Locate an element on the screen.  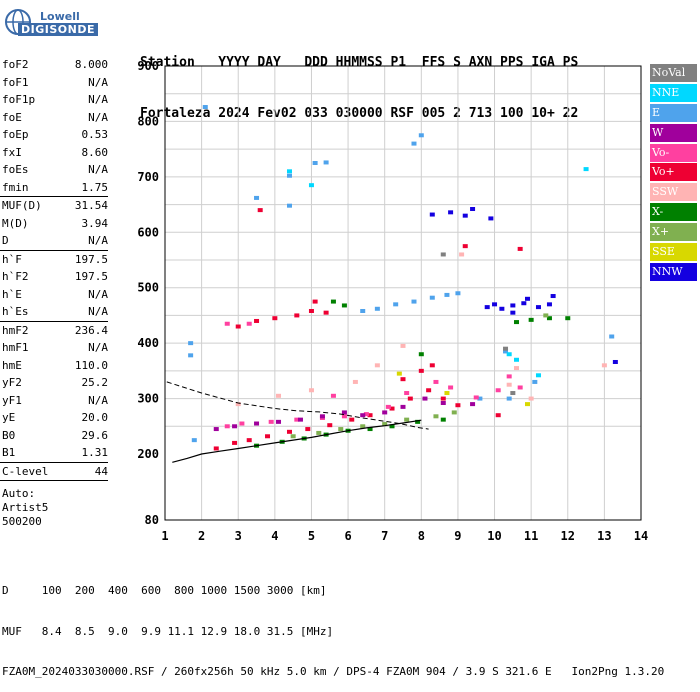
autoscale-info-line: Artist5 is located at coordinates (25, 507).